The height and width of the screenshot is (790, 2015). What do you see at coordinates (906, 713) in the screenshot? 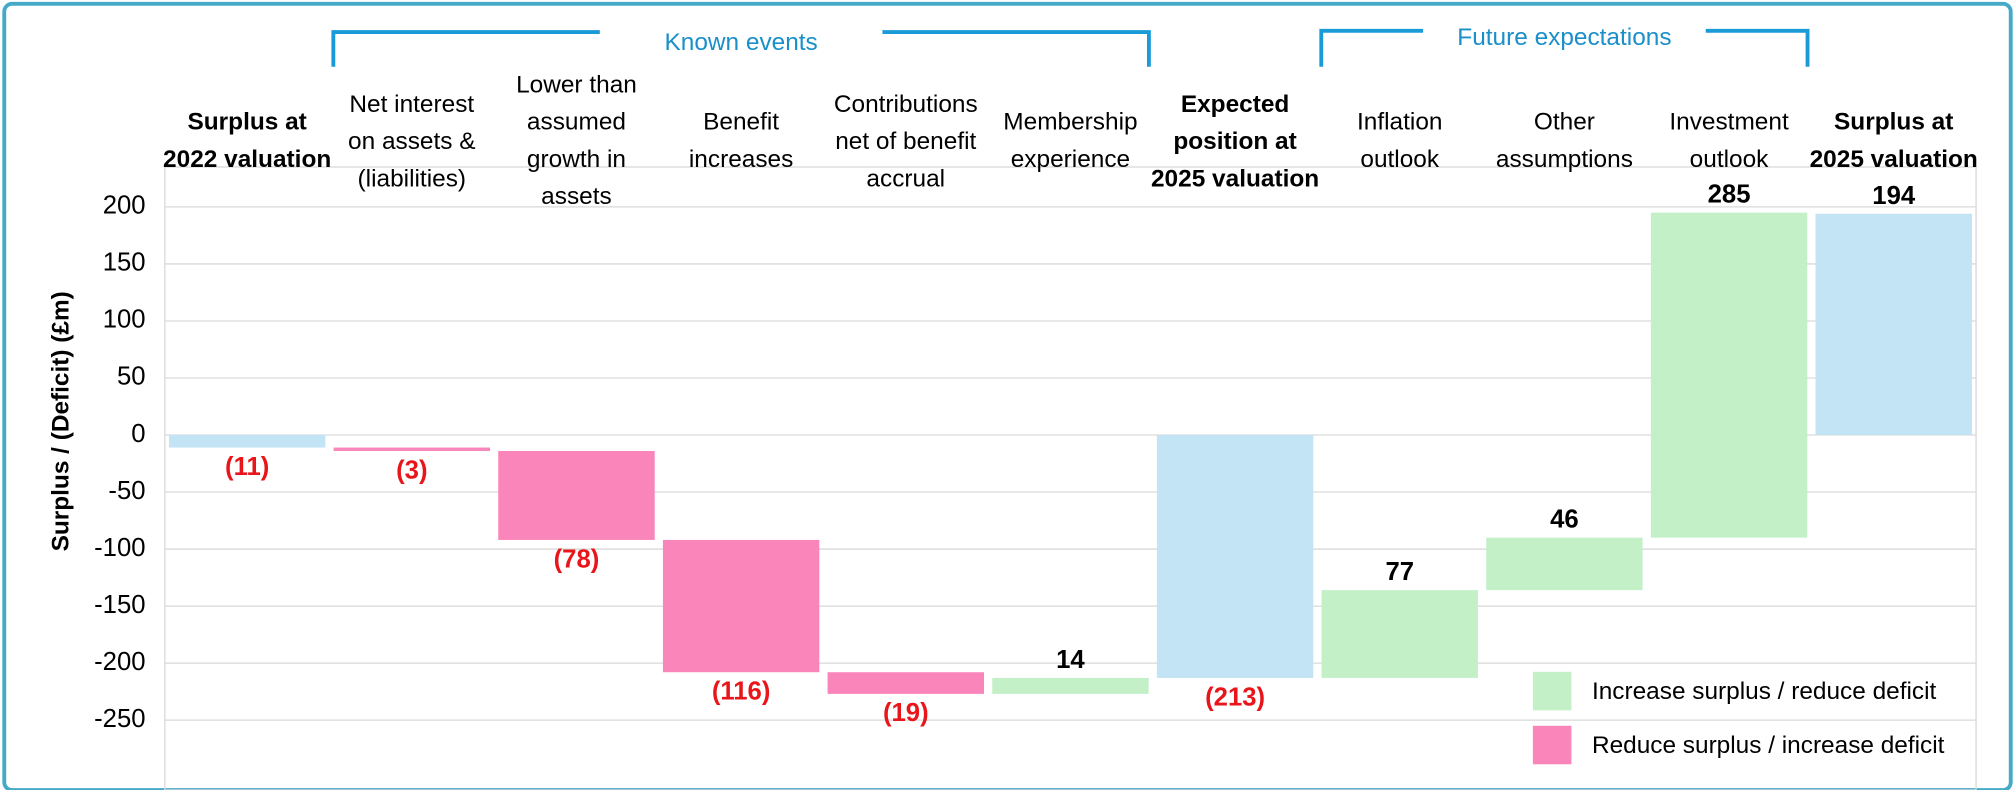
I see `value-label: (19)` at bounding box center [906, 713].